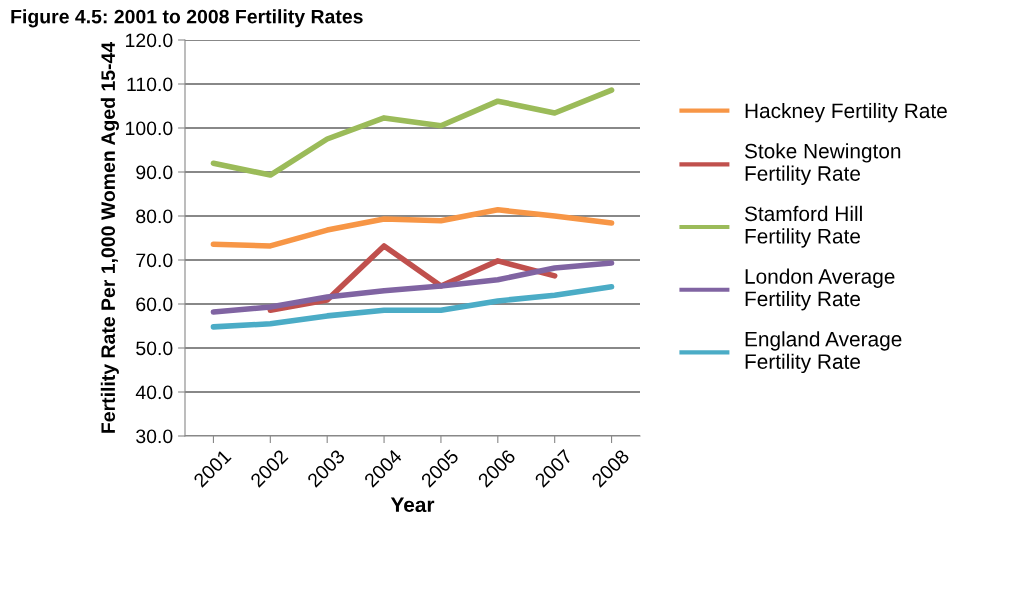  I want to click on y-tick-label: 110.0, so click(150, 84).